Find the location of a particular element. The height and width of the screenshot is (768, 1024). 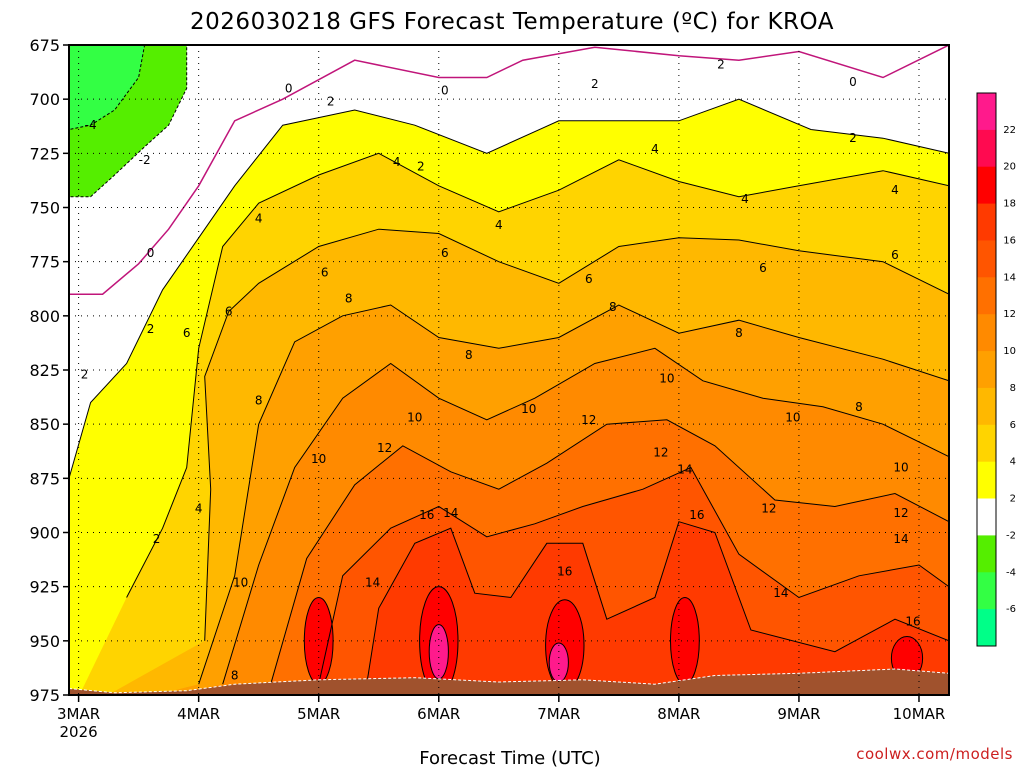

contour-label-45: 12 is located at coordinates (768, 509).